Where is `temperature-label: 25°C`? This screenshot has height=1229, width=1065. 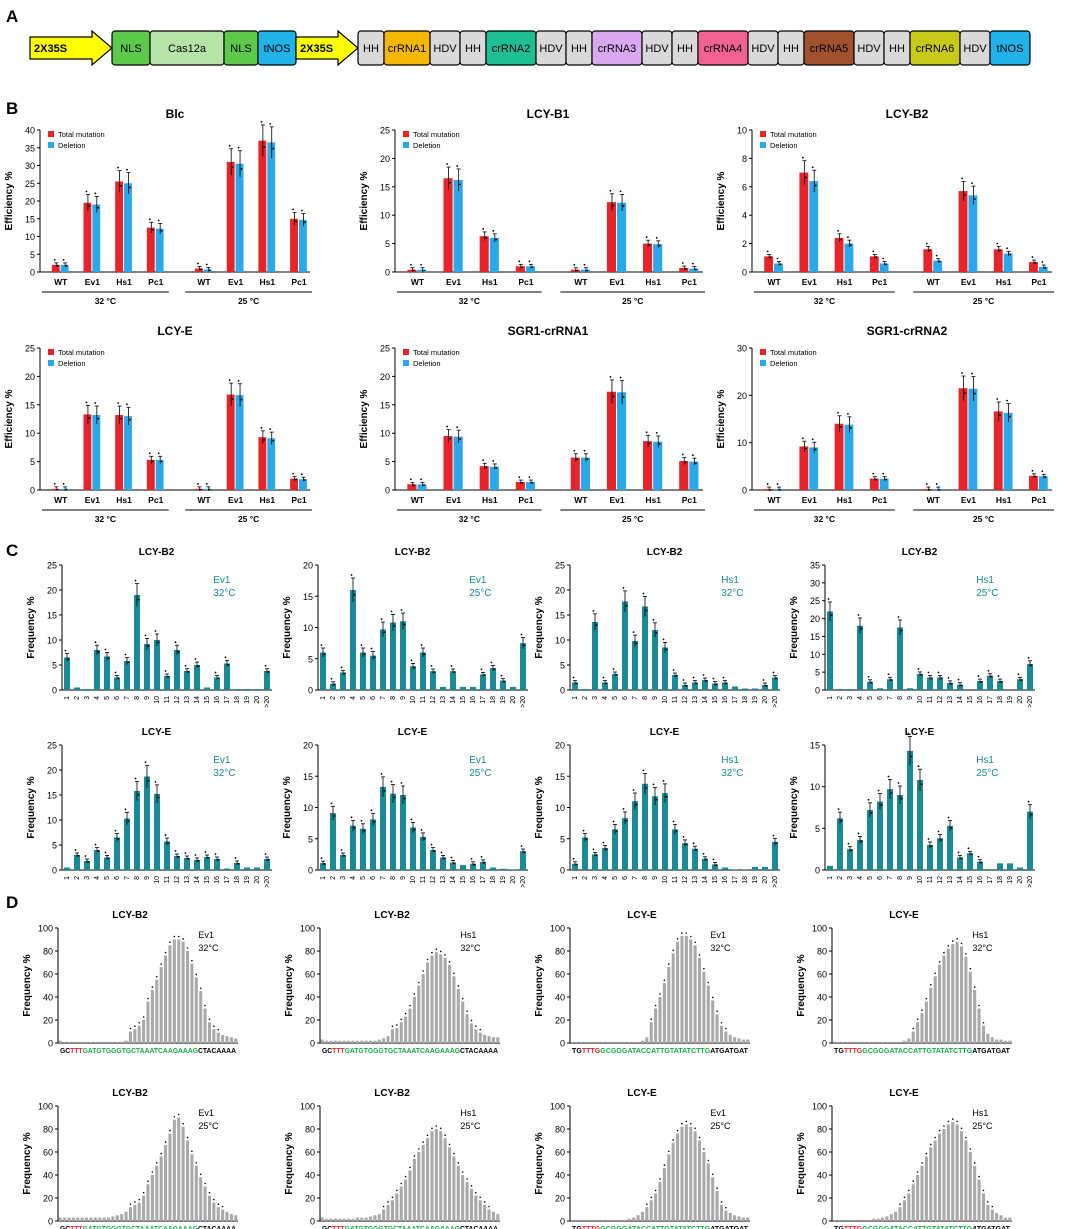
temperature-label: 25°C is located at coordinates (480, 593).